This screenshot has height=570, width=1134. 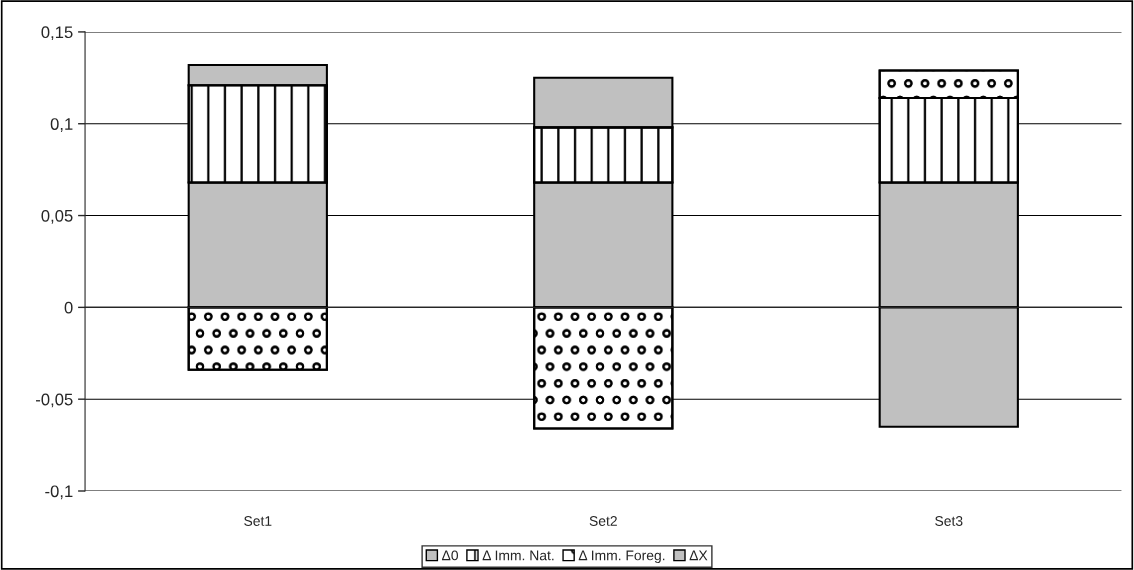 What do you see at coordinates (518, 555) in the screenshot?
I see `legend-label: Δ Imm. Nat.` at bounding box center [518, 555].